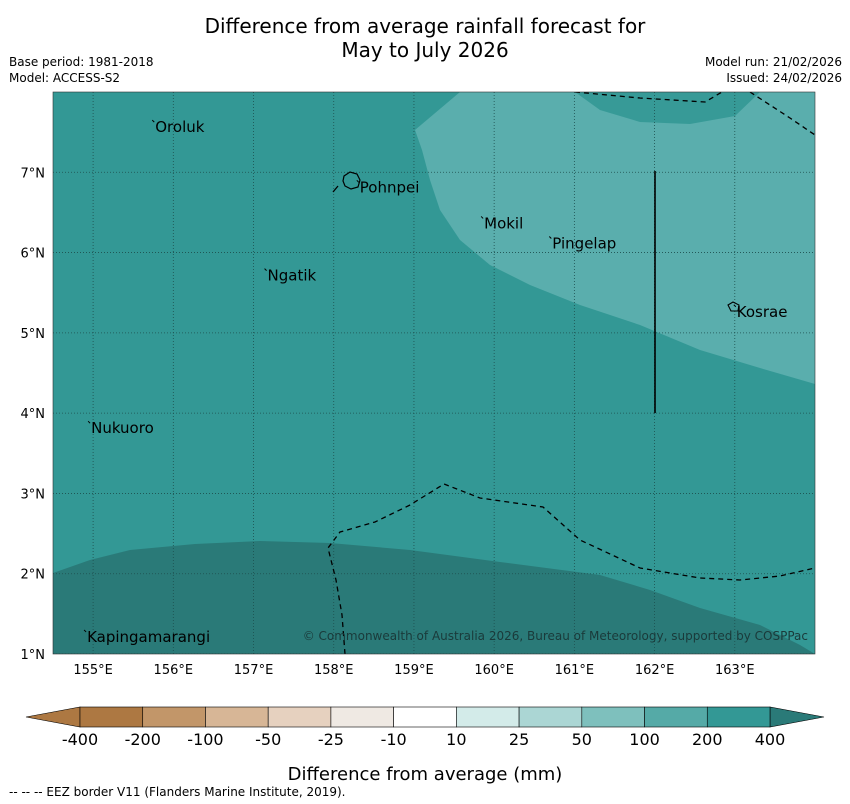  Describe the element at coordinates (292, 276) in the screenshot. I see `place-label-ngatik: Ngatik` at that location.